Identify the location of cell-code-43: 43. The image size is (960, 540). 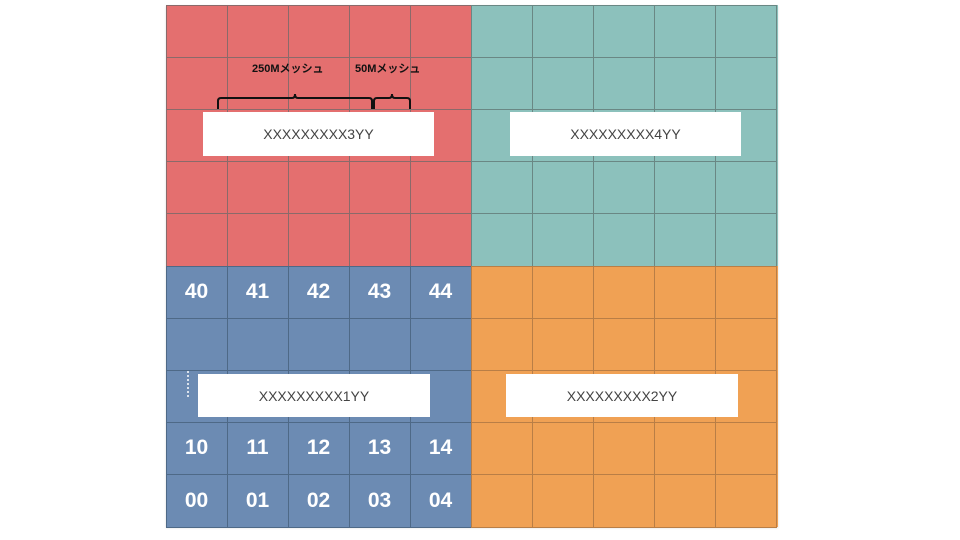
(379, 291).